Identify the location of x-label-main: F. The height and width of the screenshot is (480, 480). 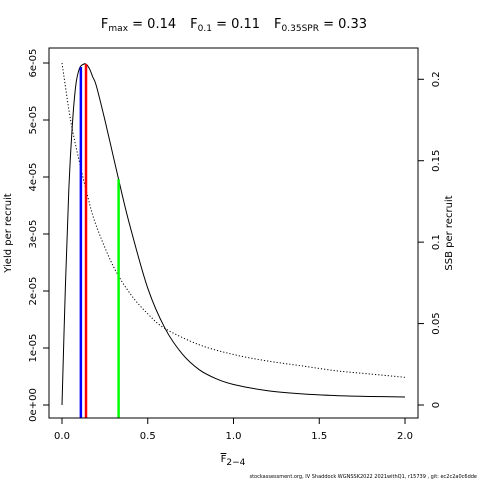
(224, 459).